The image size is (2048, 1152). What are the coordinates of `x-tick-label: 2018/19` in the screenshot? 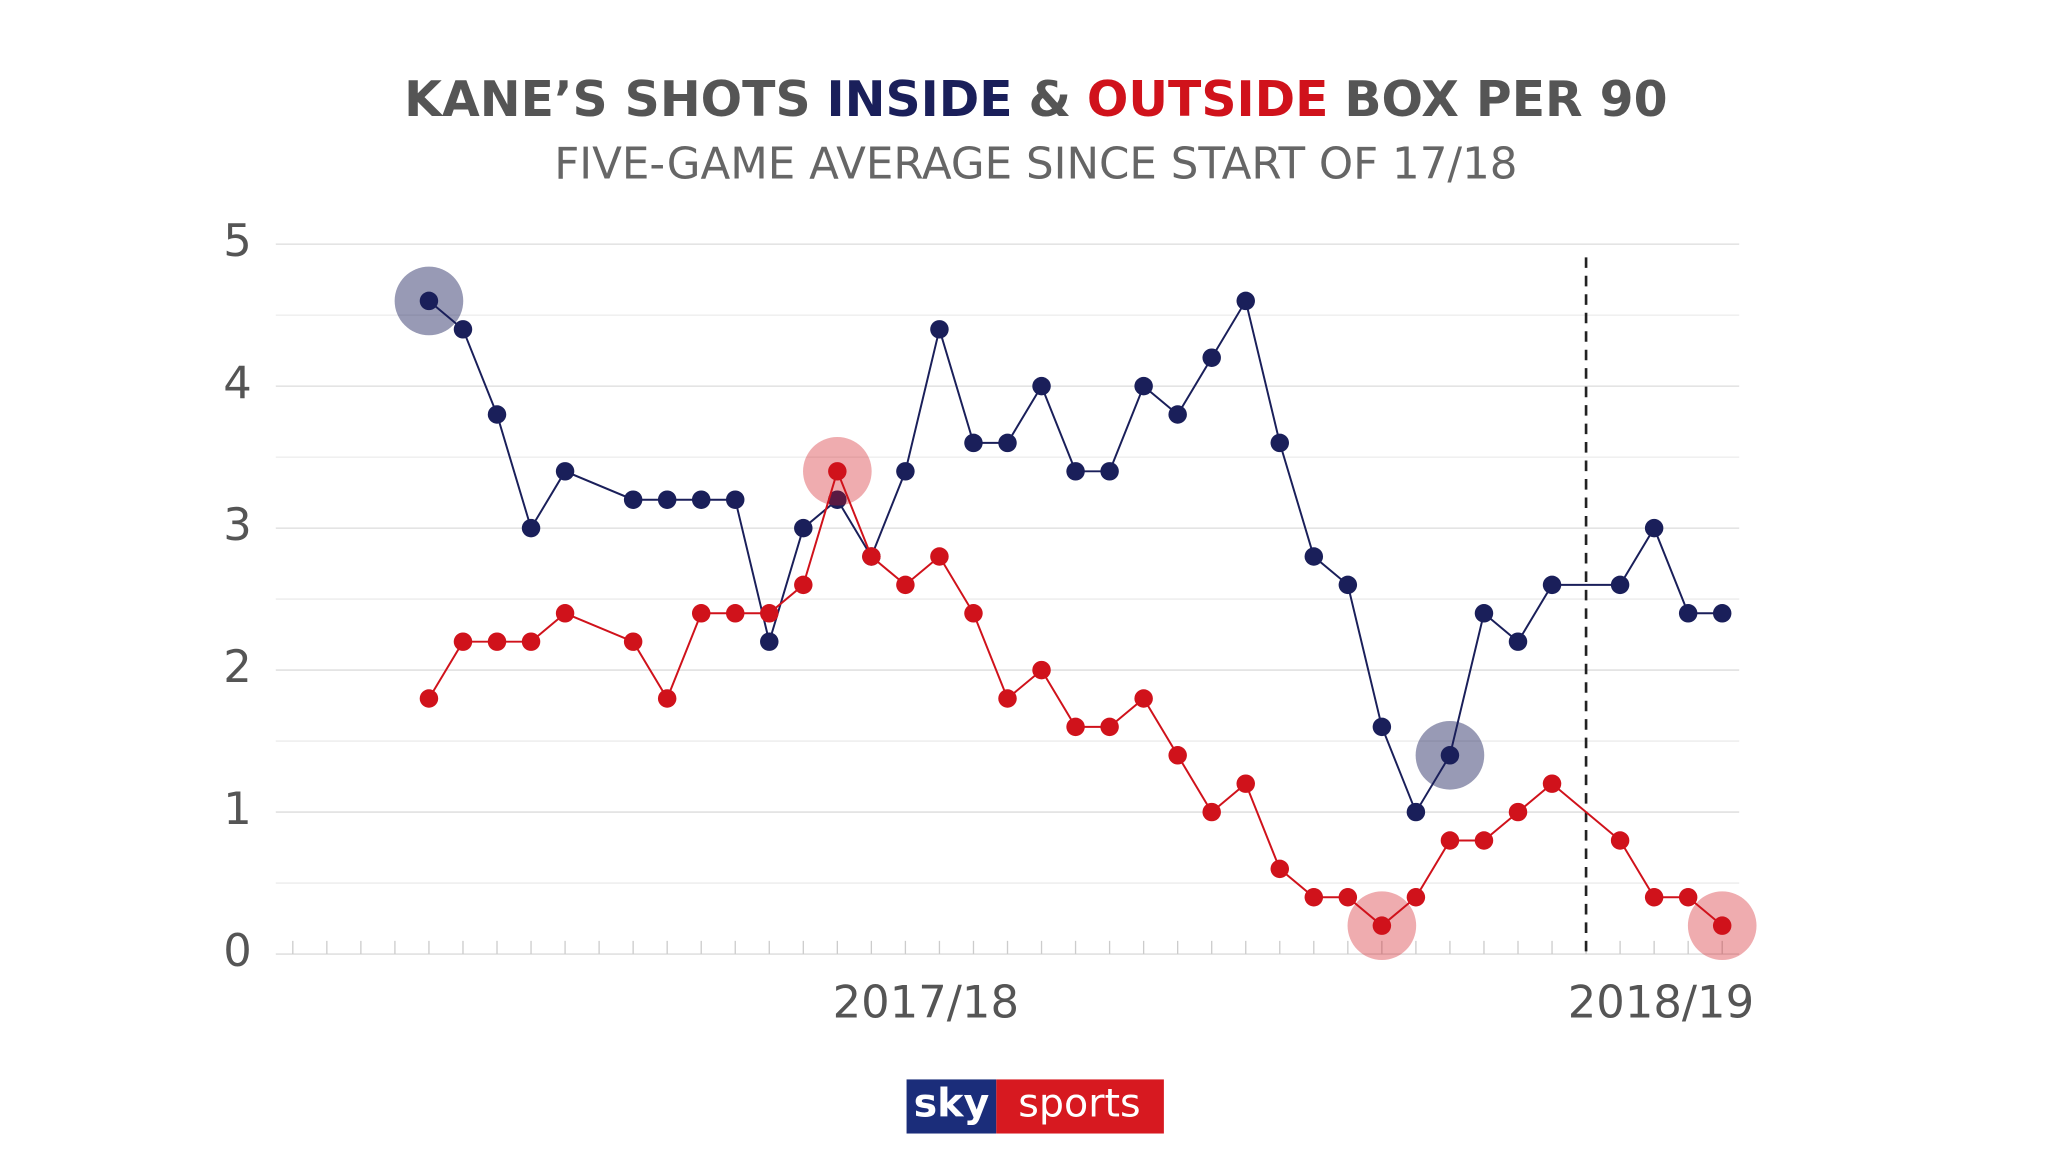 It's located at (1661, 1002).